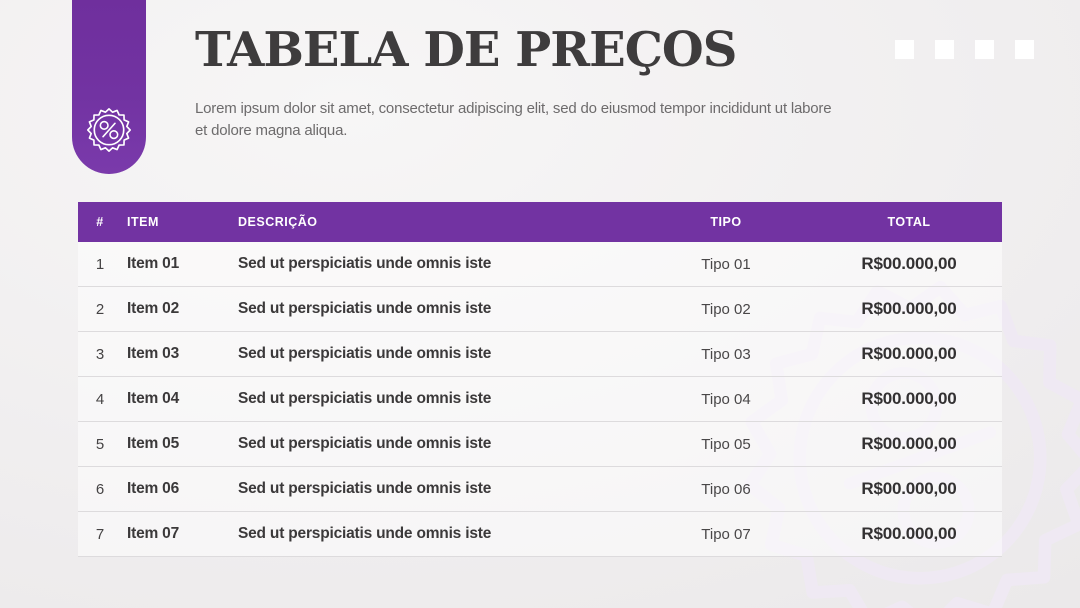  What do you see at coordinates (726, 399) in the screenshot?
I see `tipo-cell: Tipo 04` at bounding box center [726, 399].